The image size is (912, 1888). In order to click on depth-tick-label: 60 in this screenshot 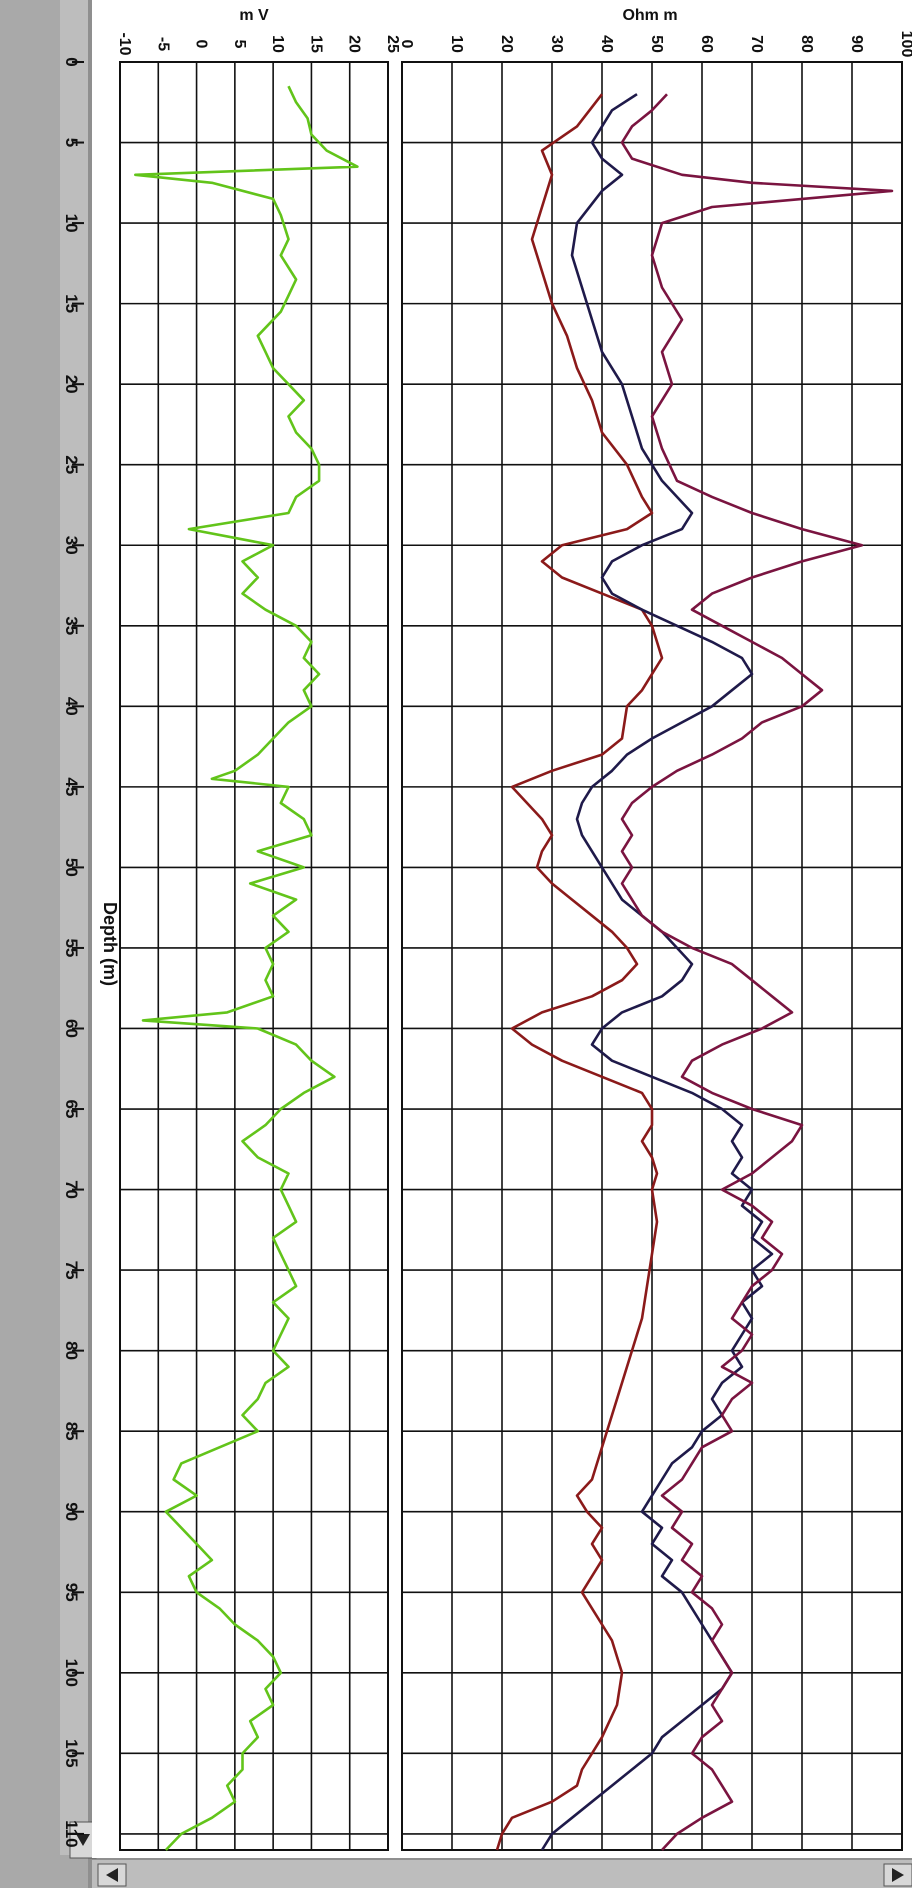, I will do `click(71, 1028)`.